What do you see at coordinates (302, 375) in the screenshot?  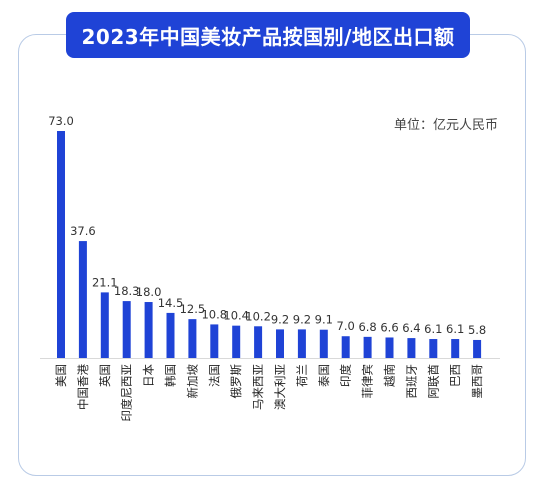 I see `category-label-11: 荷兰` at bounding box center [302, 375].